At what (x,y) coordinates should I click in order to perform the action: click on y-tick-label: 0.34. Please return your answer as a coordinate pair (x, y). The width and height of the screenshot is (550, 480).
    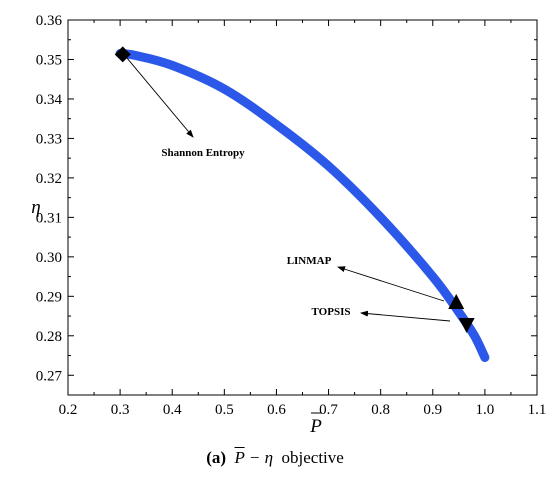
    Looking at the image, I should click on (49, 100).